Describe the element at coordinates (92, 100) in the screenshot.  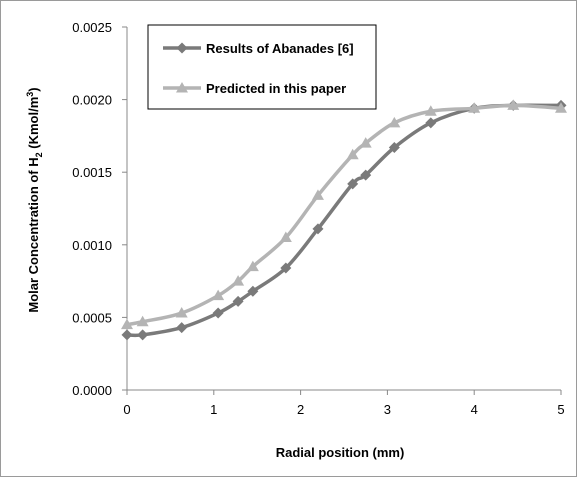
I see `y-tick-label: 0.0020` at that location.